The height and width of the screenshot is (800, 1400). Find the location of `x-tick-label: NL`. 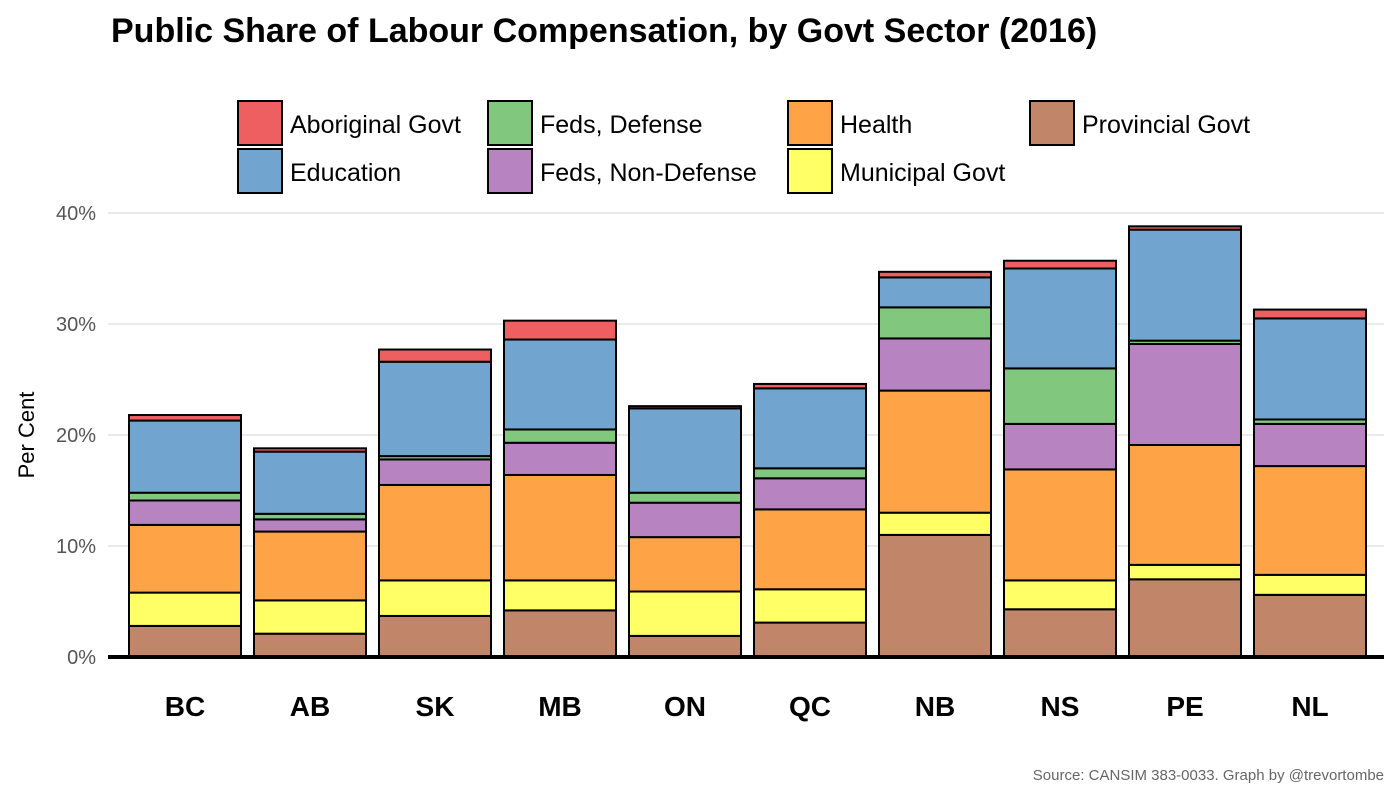

x-tick-label: NL is located at coordinates (1309, 706).